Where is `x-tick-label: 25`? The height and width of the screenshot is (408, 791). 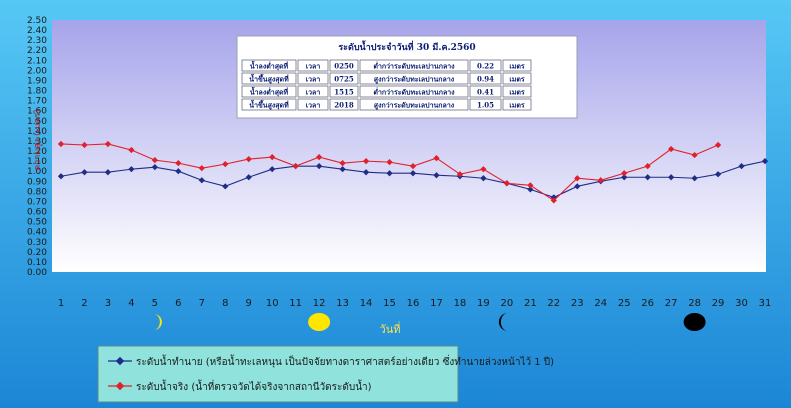 x-tick-label: 25 is located at coordinates (624, 303).